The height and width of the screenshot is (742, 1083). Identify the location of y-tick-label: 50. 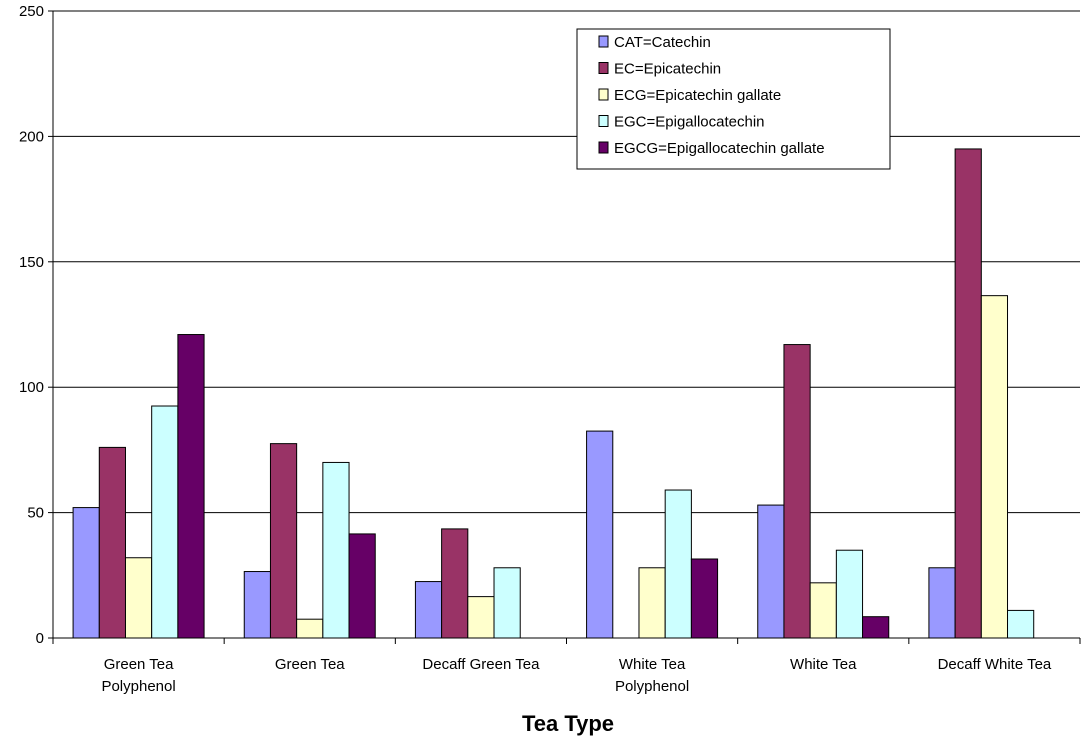
(35, 513).